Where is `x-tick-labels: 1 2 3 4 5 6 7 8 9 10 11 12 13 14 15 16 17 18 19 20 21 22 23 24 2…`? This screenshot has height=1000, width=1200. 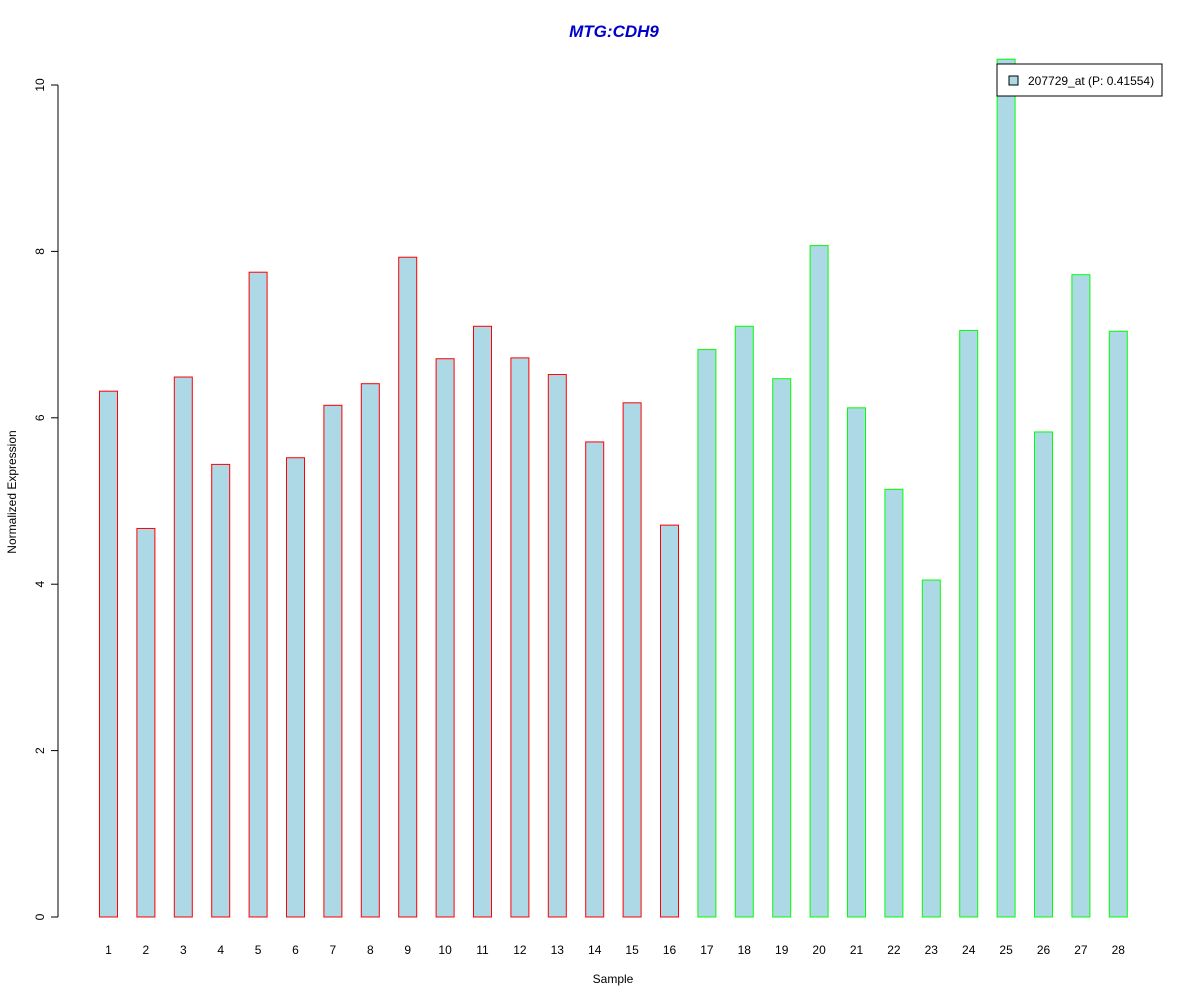
x-tick-labels: 1 2 3 4 5 6 7 8 9 10 11 12 13 14 15 16 17 18 19 20 21 22 23 24 2… is located at coordinates (615, 950).